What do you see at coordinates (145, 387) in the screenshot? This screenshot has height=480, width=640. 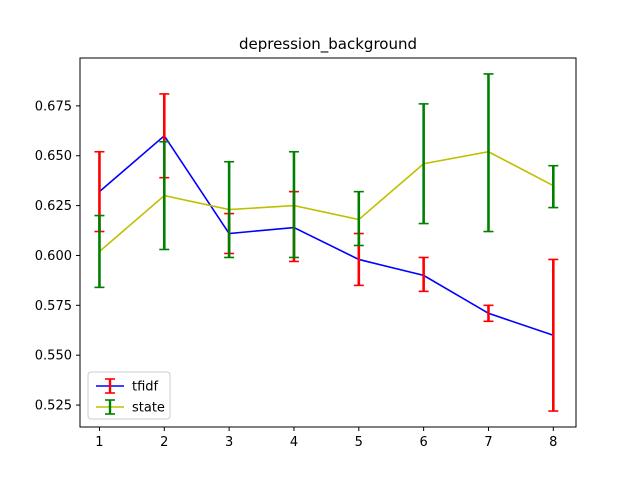 I see `legend-label-tfidf: tfidf` at bounding box center [145, 387].